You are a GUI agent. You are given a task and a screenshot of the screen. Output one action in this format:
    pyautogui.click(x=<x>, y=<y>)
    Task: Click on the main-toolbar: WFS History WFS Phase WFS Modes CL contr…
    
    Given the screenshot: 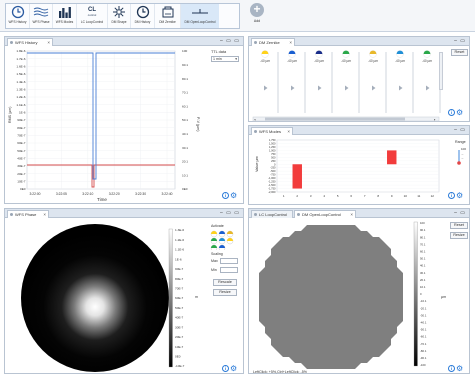 What is the action you would take?
    pyautogui.click(x=237, y=16)
    